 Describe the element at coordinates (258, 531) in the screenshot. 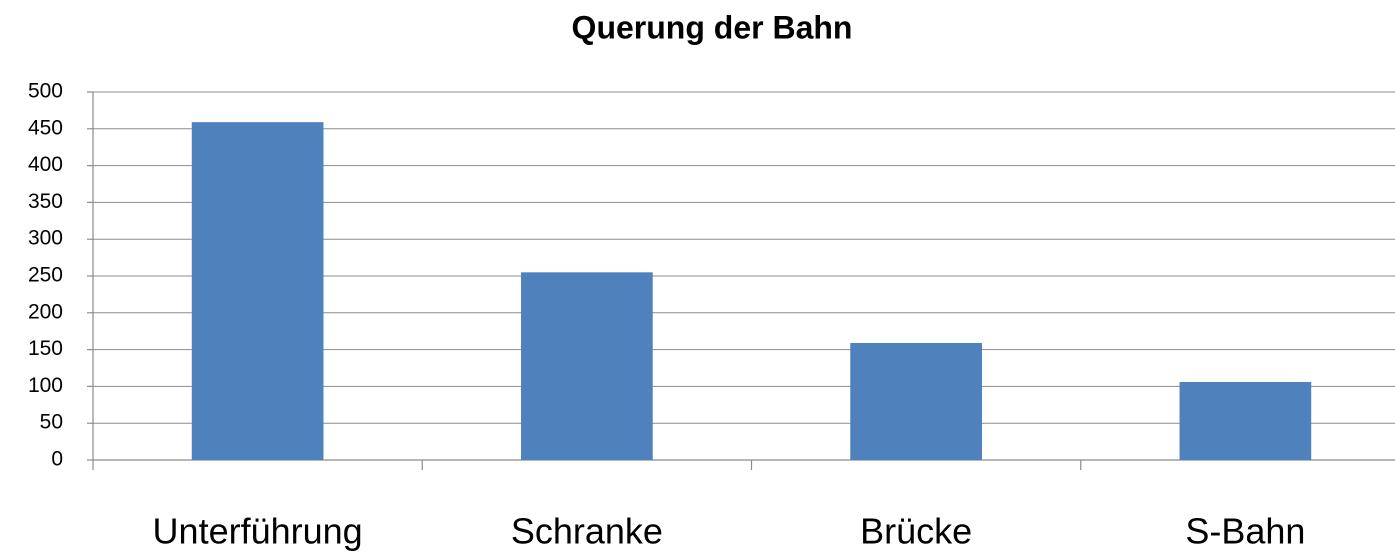

I see `x-tick-label: Unterführung` at that location.